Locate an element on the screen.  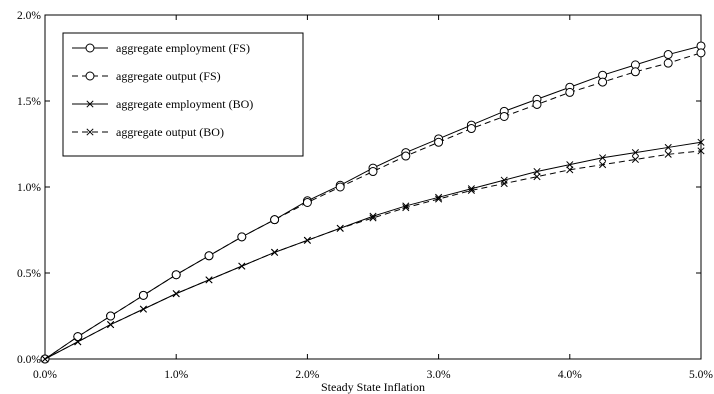
x-tick-label: 1.0% is located at coordinates (176, 375).